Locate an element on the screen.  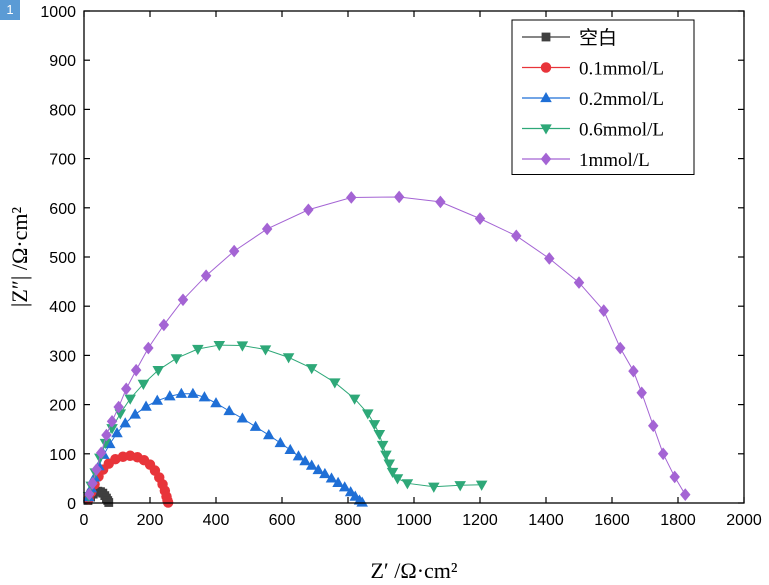
y-tick-label: 0 is located at coordinates (71, 504).